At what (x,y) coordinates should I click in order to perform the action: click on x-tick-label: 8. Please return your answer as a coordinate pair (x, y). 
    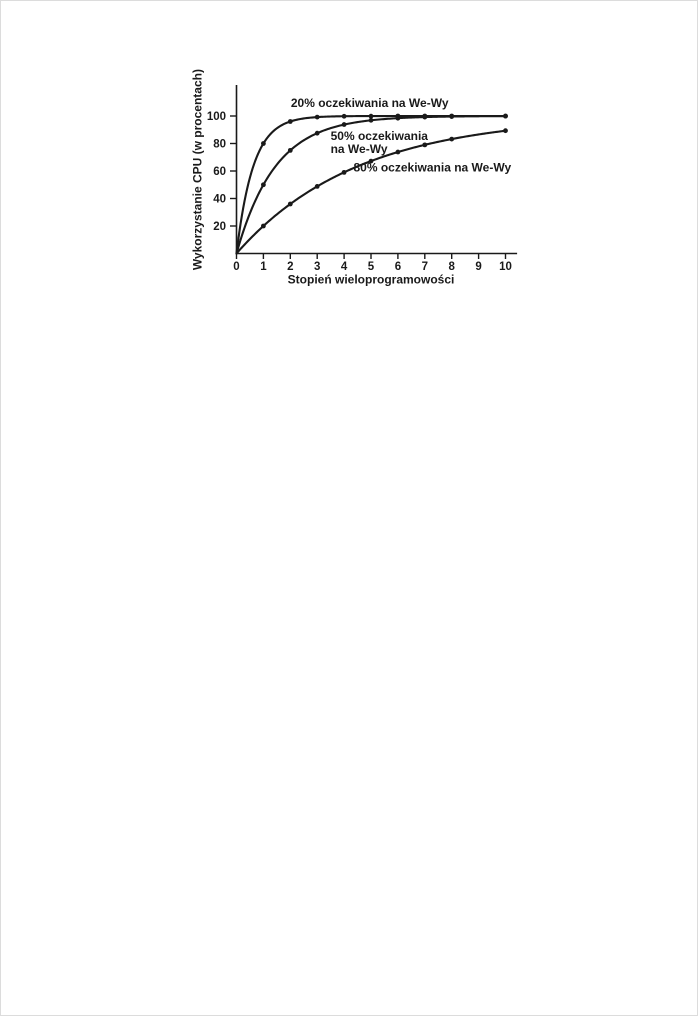
    Looking at the image, I should click on (451, 267).